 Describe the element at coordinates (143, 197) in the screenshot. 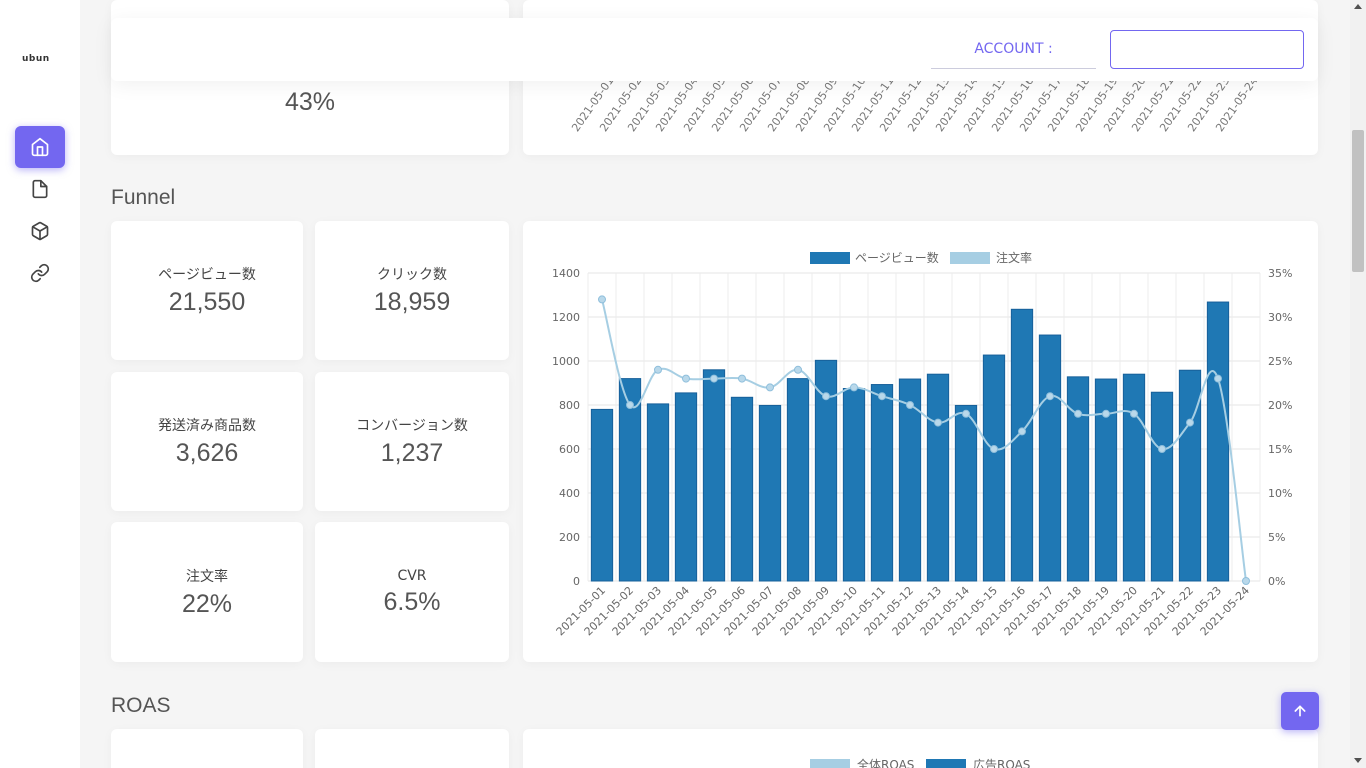

I see `funnel-section-title: Funnel` at that location.